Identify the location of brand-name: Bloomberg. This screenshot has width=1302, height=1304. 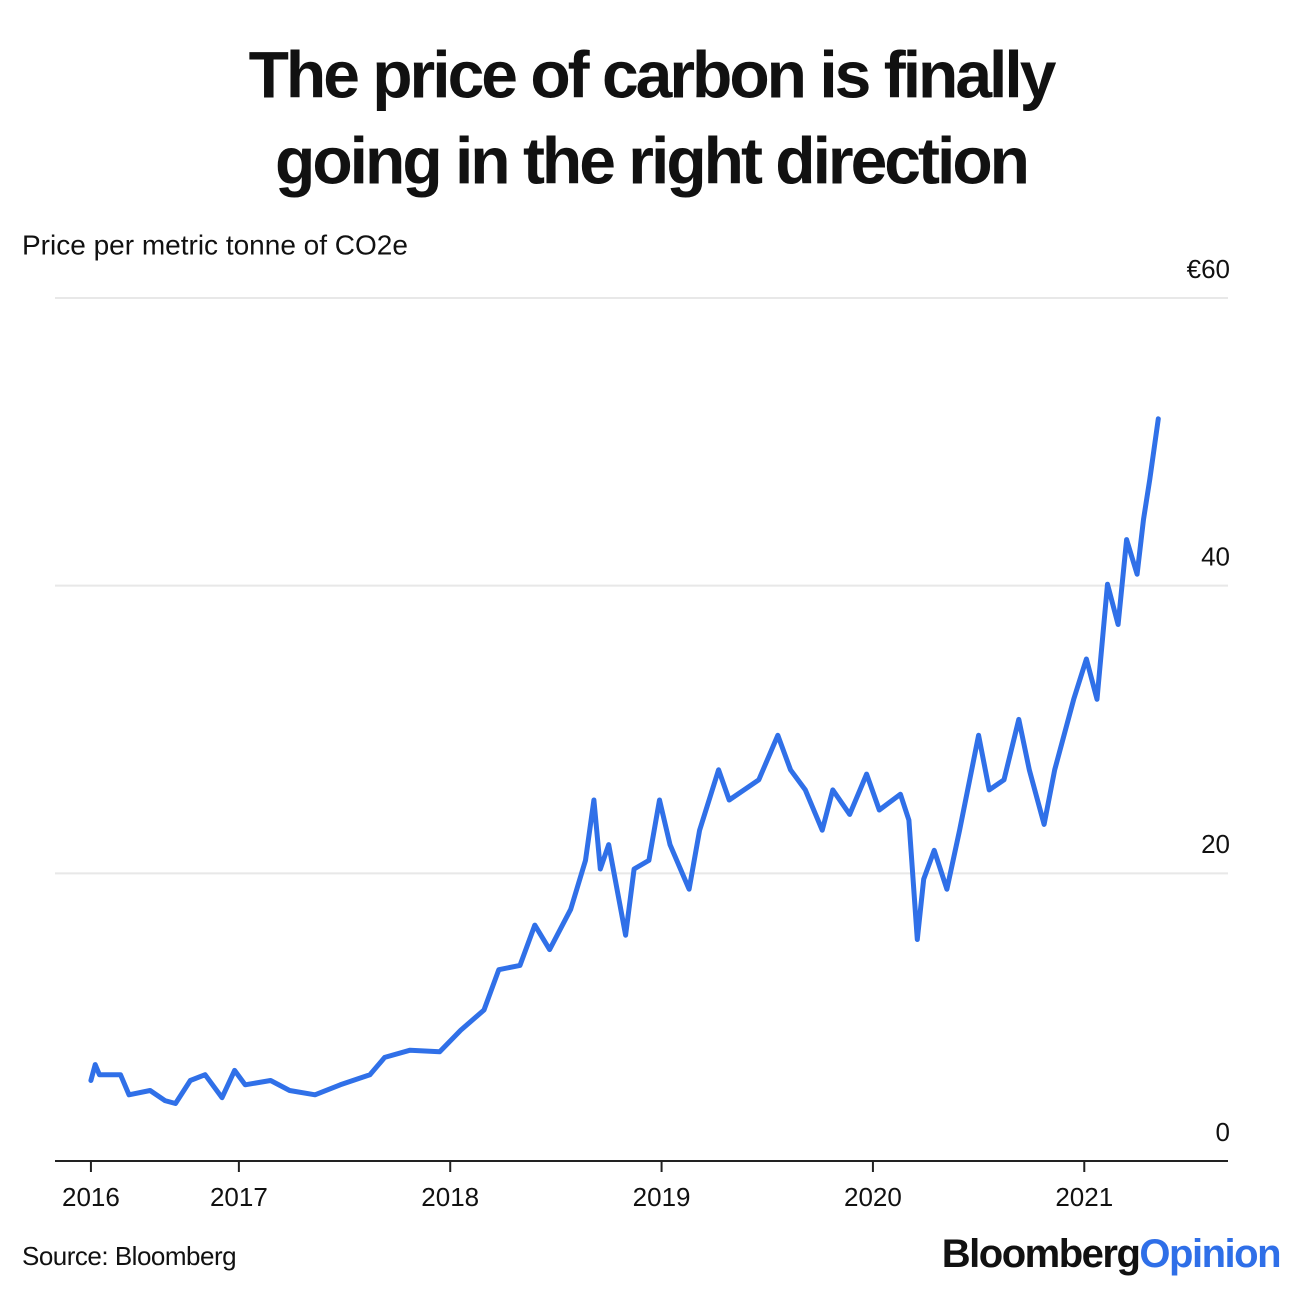
(1041, 1254).